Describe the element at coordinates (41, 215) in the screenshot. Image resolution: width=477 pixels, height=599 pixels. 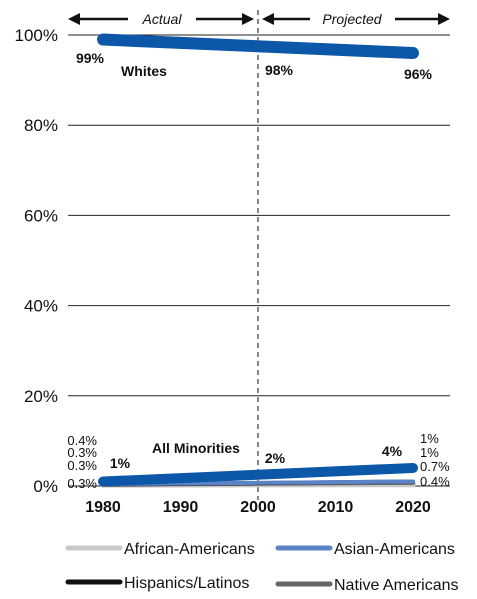
I see `y-tick-label: 60%` at that location.